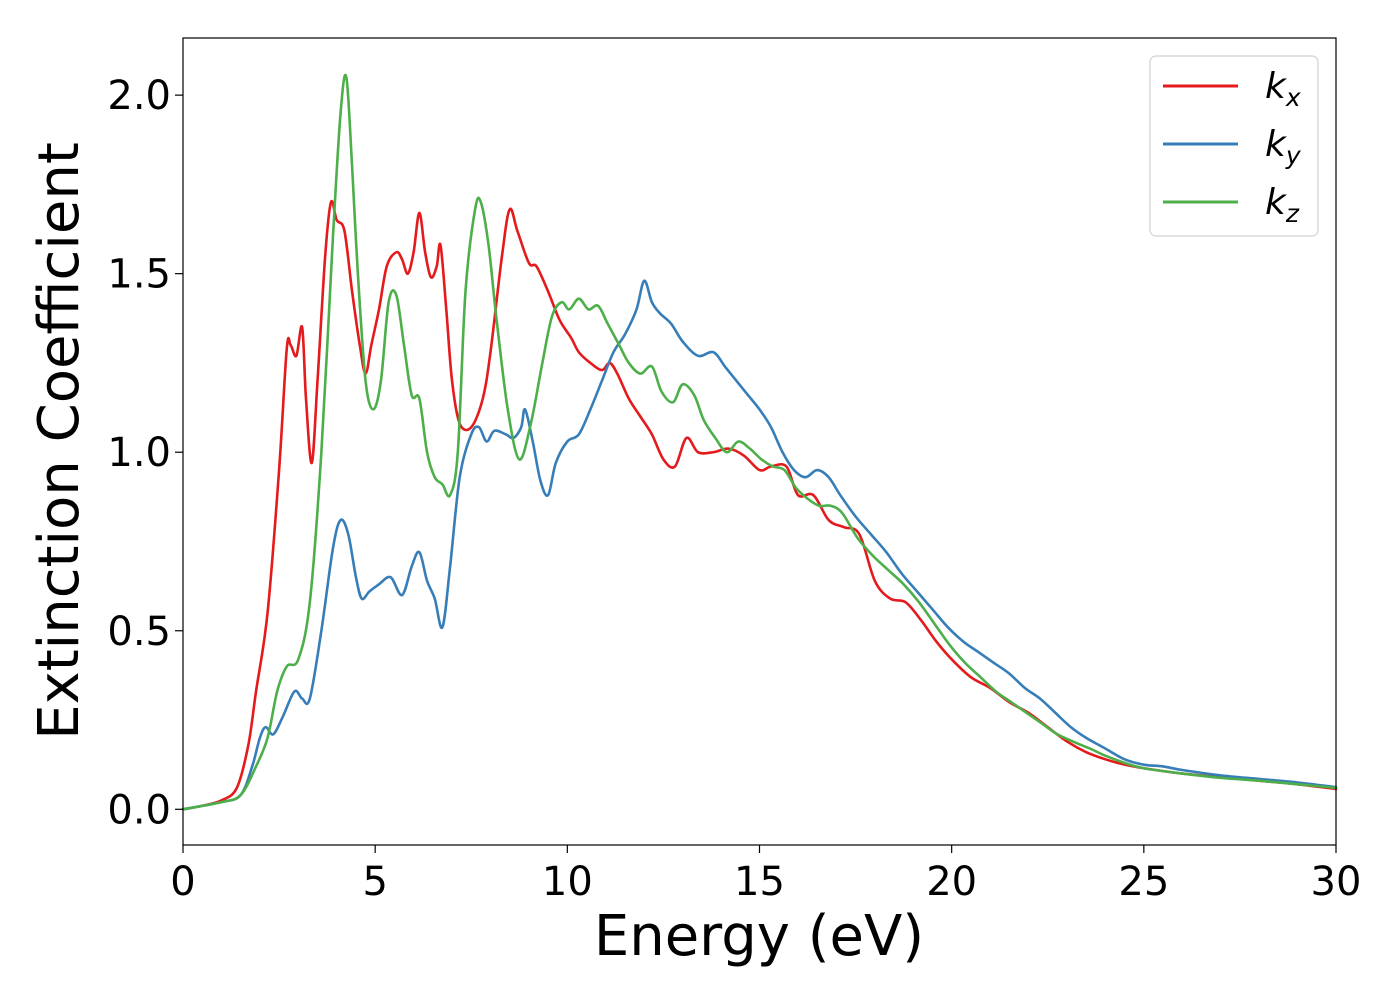 This screenshot has height=1000, width=1400. What do you see at coordinates (182, 882) in the screenshot?
I see `x-tick-label: 0` at bounding box center [182, 882].